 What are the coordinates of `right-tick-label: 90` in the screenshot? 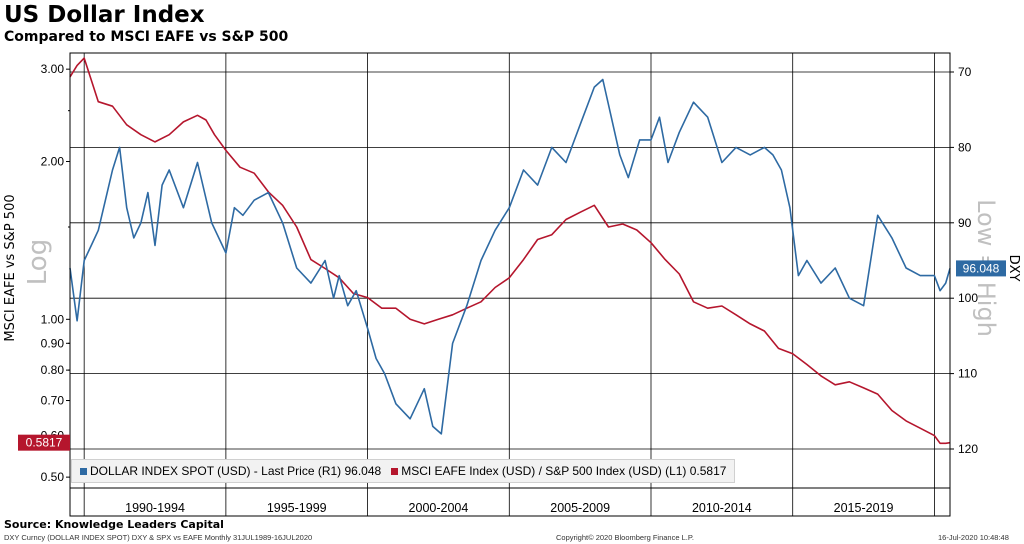 It's located at (965, 223).